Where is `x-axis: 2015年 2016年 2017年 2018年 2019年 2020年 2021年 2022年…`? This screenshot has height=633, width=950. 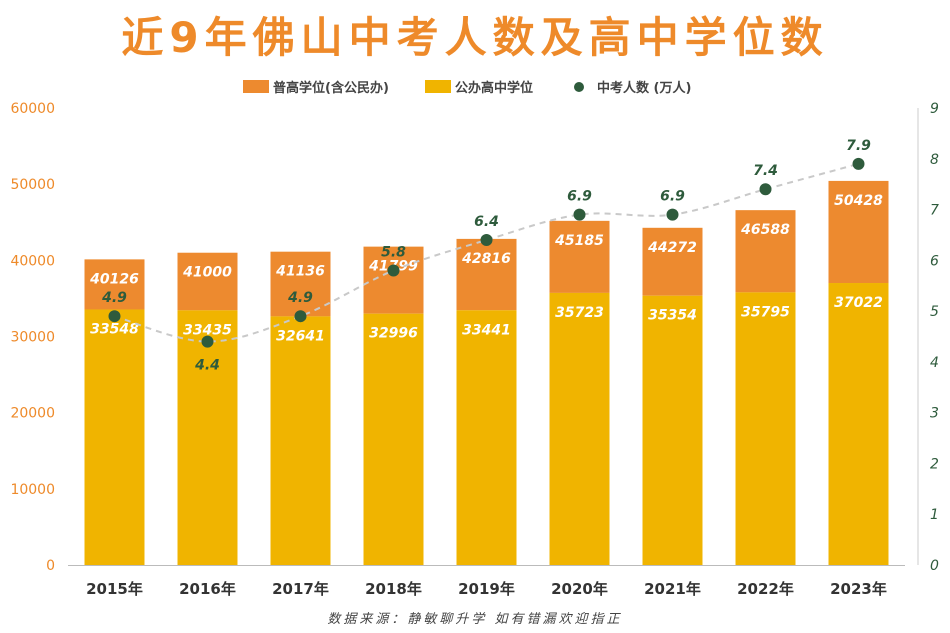 x-axis: 2015年 2016年 2017年 2018年 2019年 2020年 2021年 2022年… is located at coordinates (486, 581).